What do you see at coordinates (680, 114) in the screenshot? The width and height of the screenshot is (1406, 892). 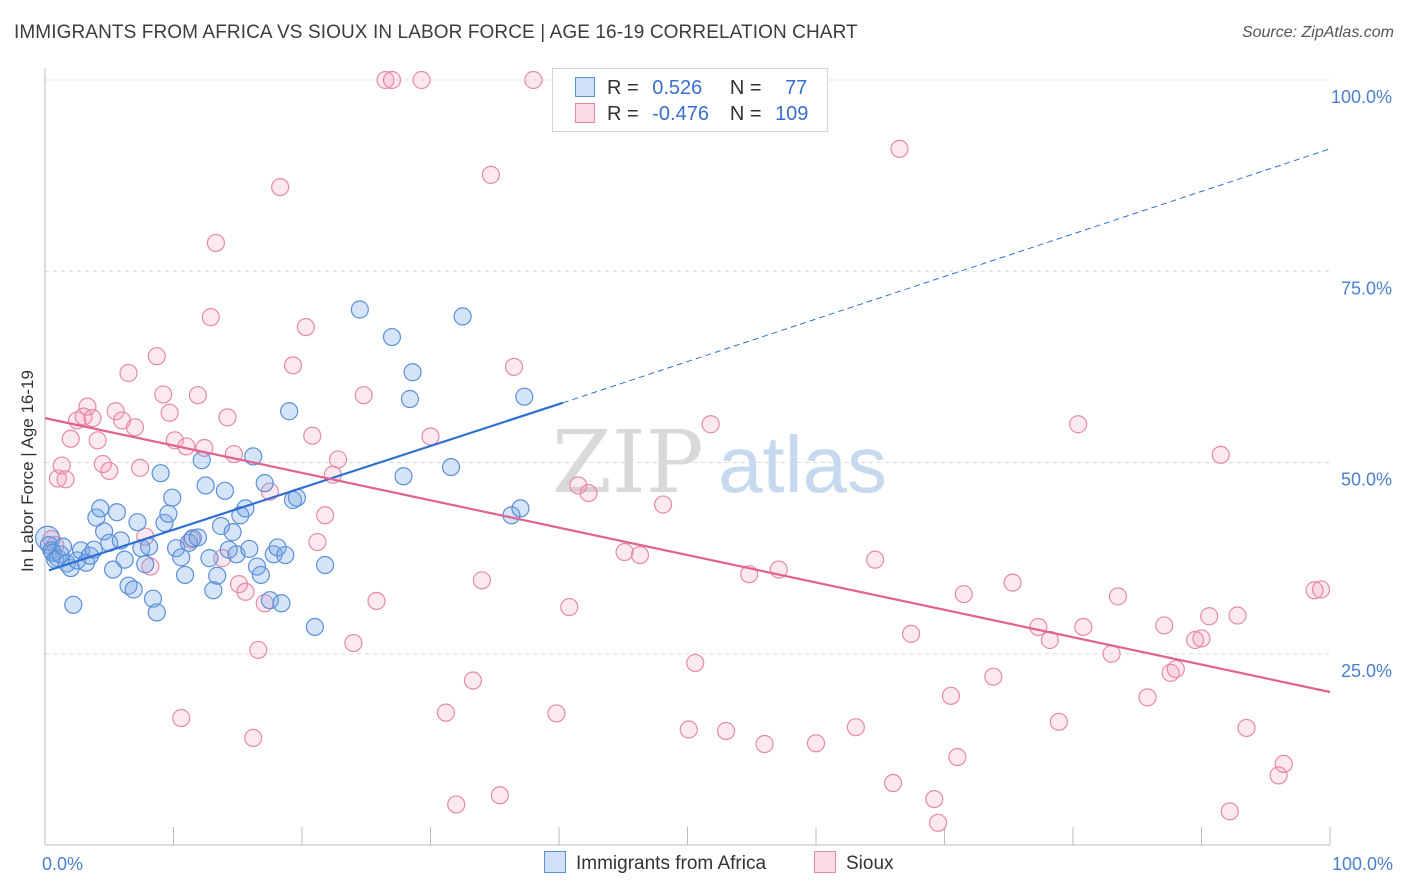 I see `legend-r-value: -0.476` at bounding box center [680, 114].